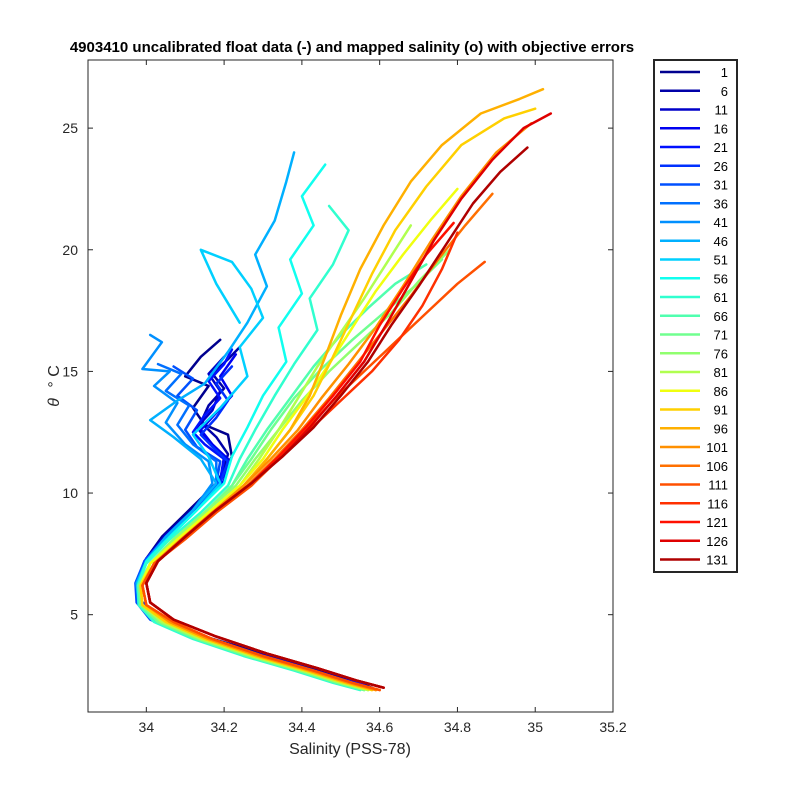 This screenshot has width=800, height=800. What do you see at coordinates (717, 447) in the screenshot?
I see `legend-label-101: 101` at bounding box center [717, 447].